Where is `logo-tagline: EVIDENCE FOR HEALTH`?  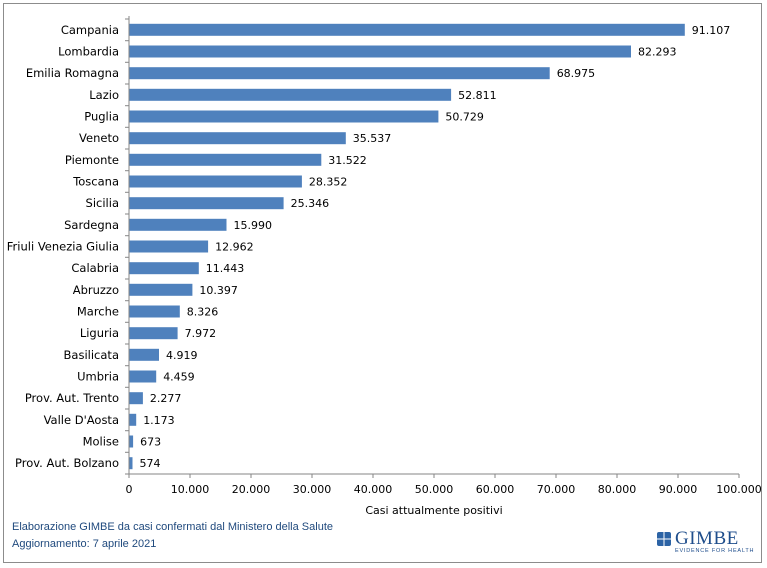
logo-tagline: EVIDENCE FOR HEALTH is located at coordinates (715, 551).